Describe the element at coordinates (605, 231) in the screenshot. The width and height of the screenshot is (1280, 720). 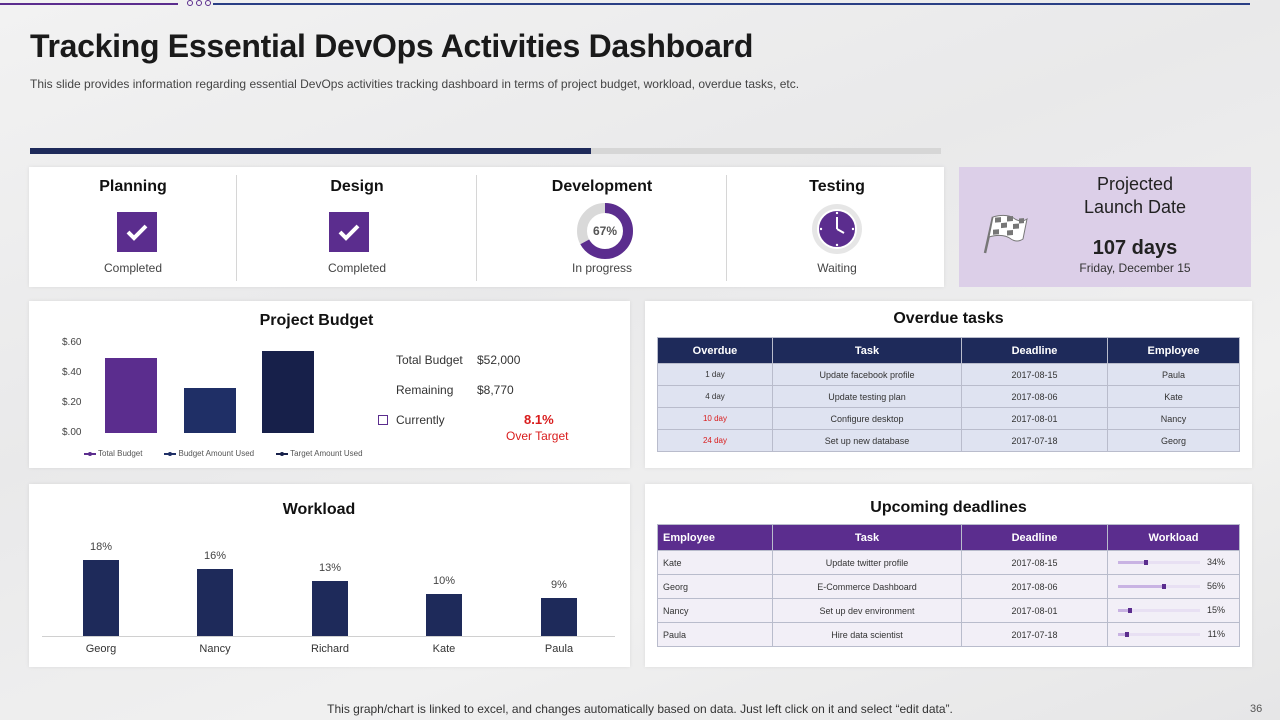
I see `development-donut: 67%` at that location.